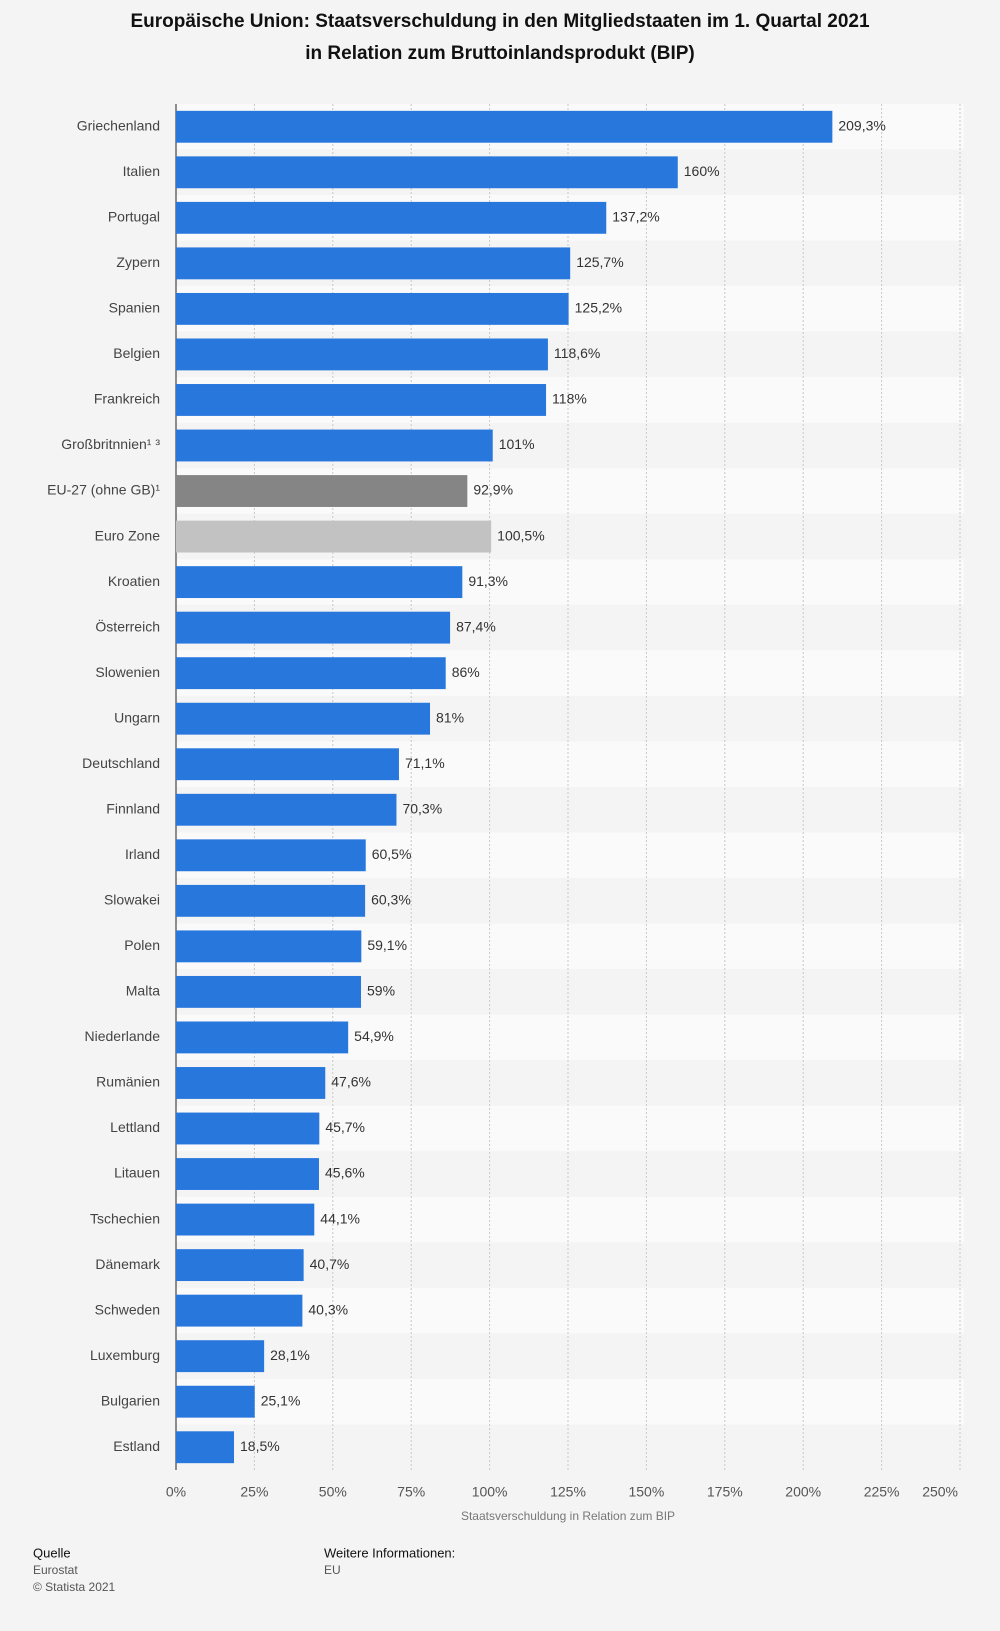 This screenshot has height=1631, width=1000. I want to click on y-tick-label: Griechenland, so click(118, 125).